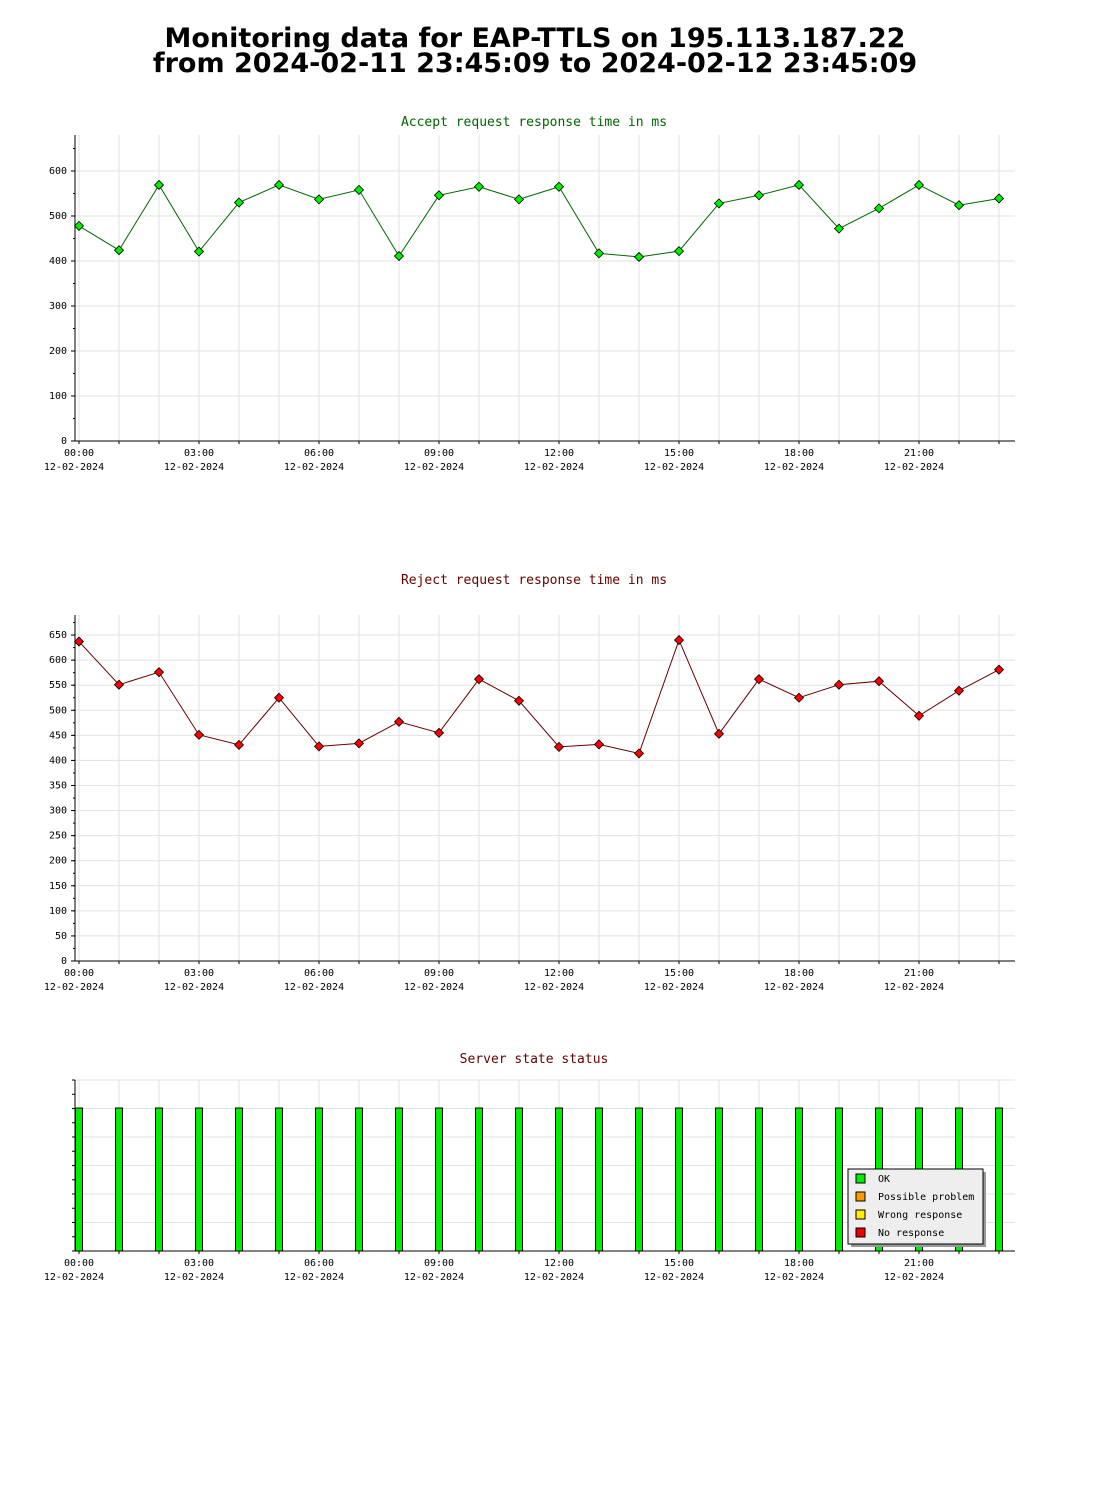  Describe the element at coordinates (58, 886) in the screenshot. I see `y-tick-label: 150` at that location.